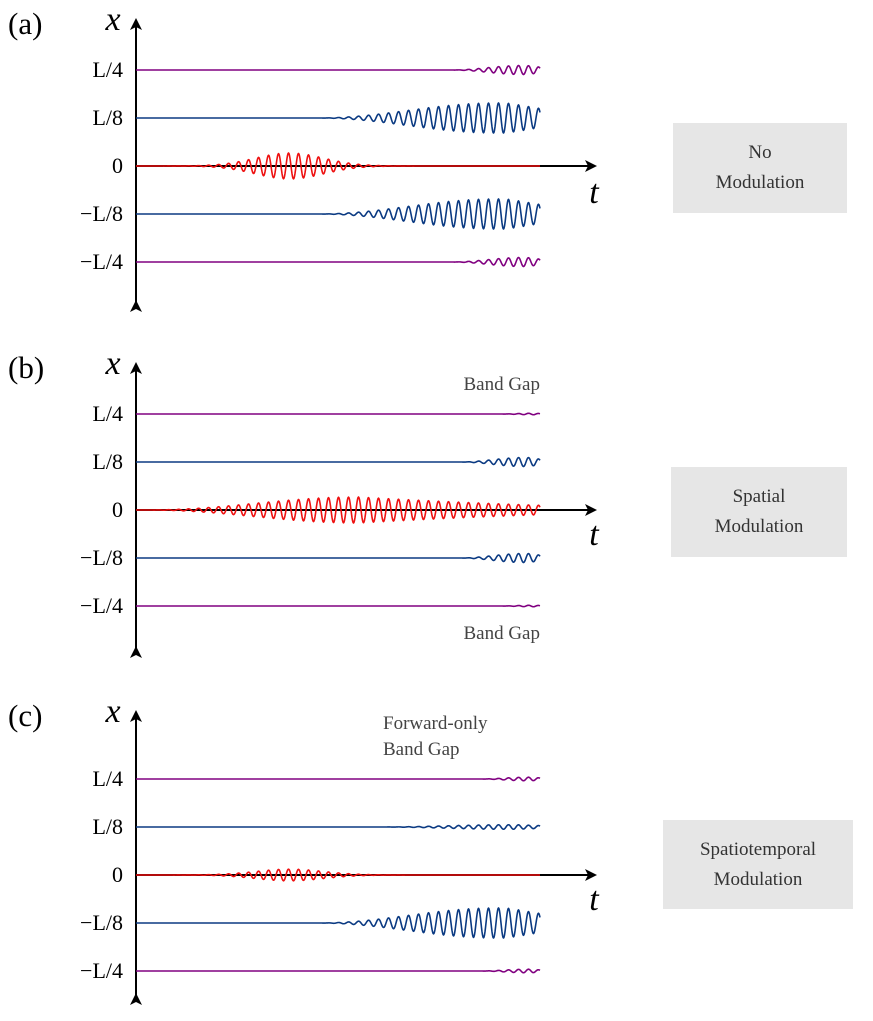 The width and height of the screenshot is (873, 1021). I want to click on annotation-bottom: Band Gap, so click(501, 633).